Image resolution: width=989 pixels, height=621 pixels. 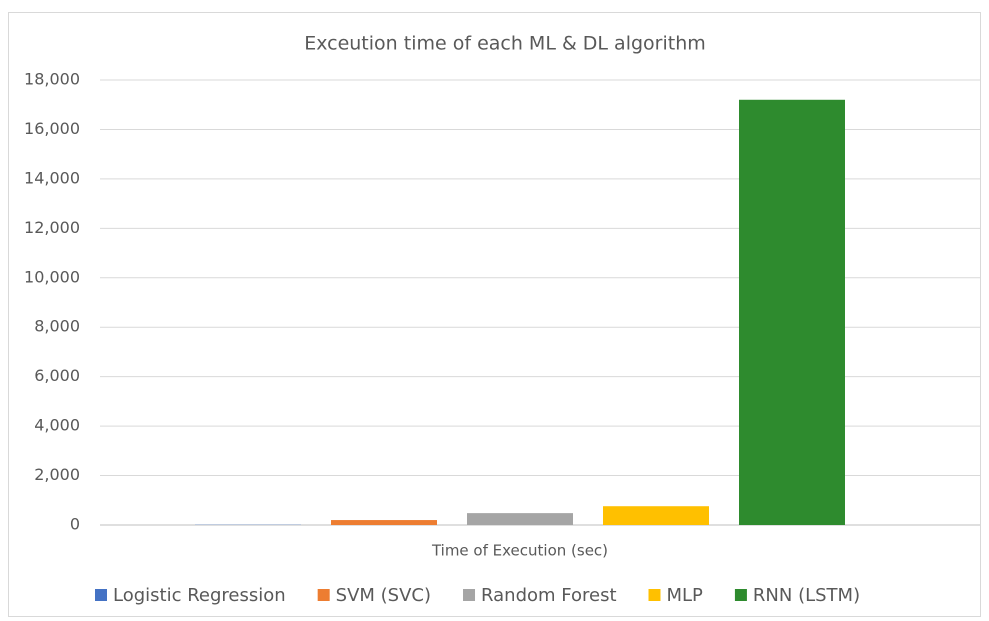 I want to click on y-tick-label: 6,000, so click(x=57, y=375).